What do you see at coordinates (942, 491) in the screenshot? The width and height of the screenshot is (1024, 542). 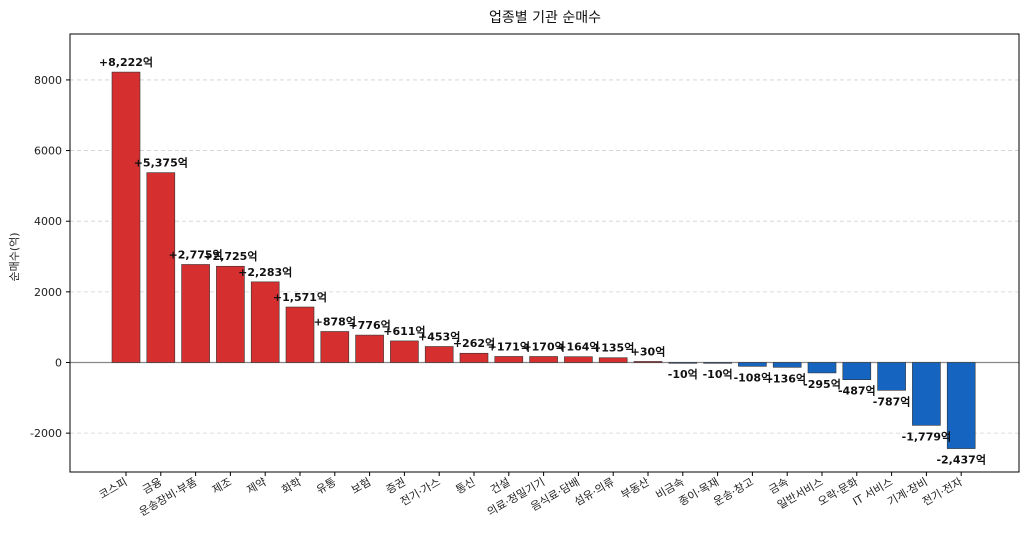 I see `x-tick-label: 전기·전자` at bounding box center [942, 491].